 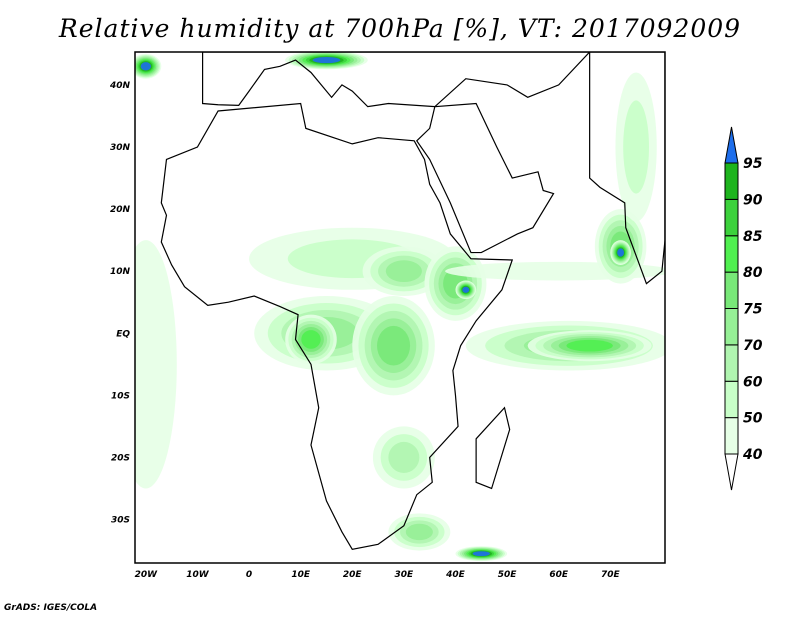 What do you see at coordinates (147, 575) in the screenshot?
I see `lon-tick-label: 20W` at bounding box center [147, 575].